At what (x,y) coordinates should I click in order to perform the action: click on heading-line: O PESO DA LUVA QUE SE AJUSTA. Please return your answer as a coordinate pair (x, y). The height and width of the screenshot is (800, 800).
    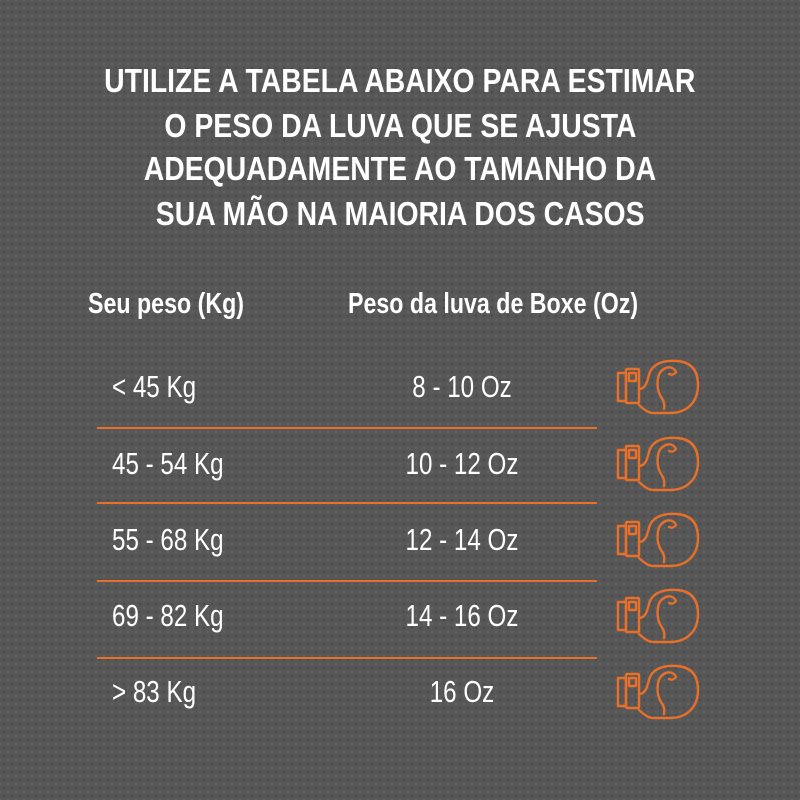
    Looking at the image, I should click on (400, 126).